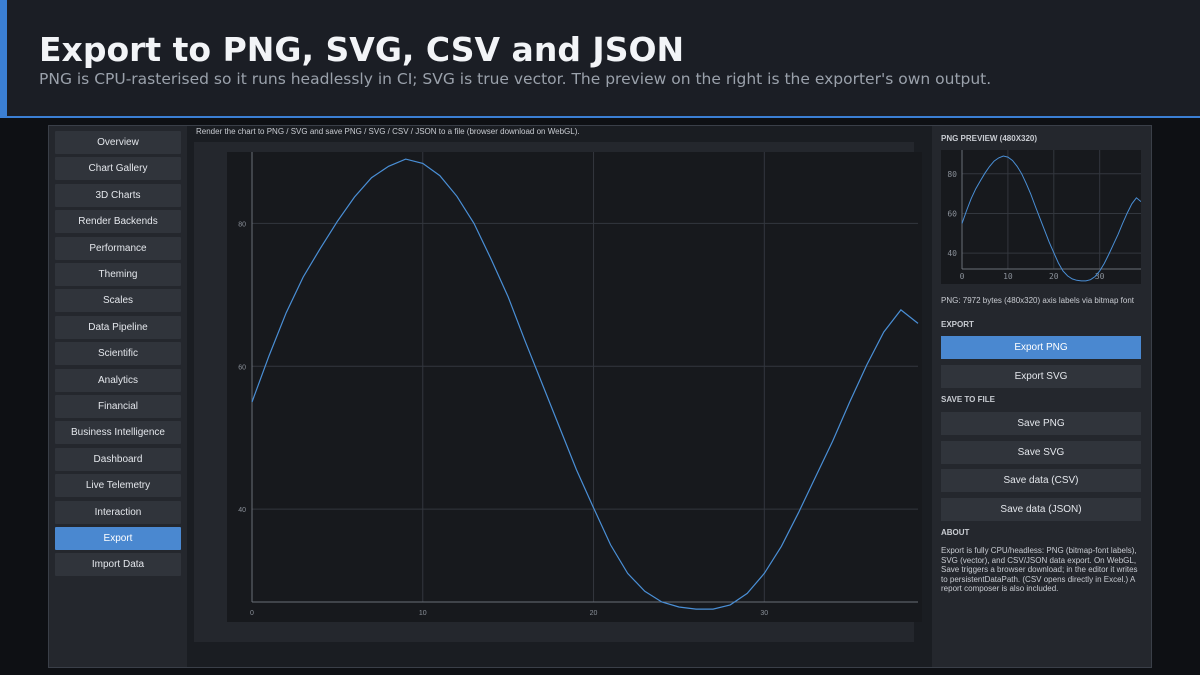  I want to click on main-chart-y-tick-label: 60, so click(242, 367).